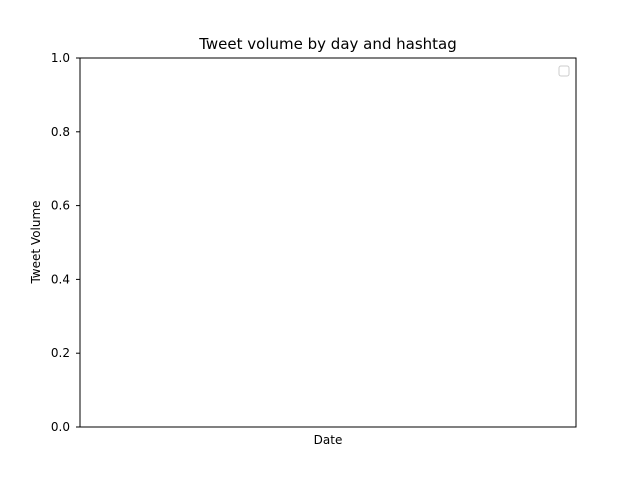 This screenshot has width=640, height=480. I want to click on legend-box, so click(564, 71).